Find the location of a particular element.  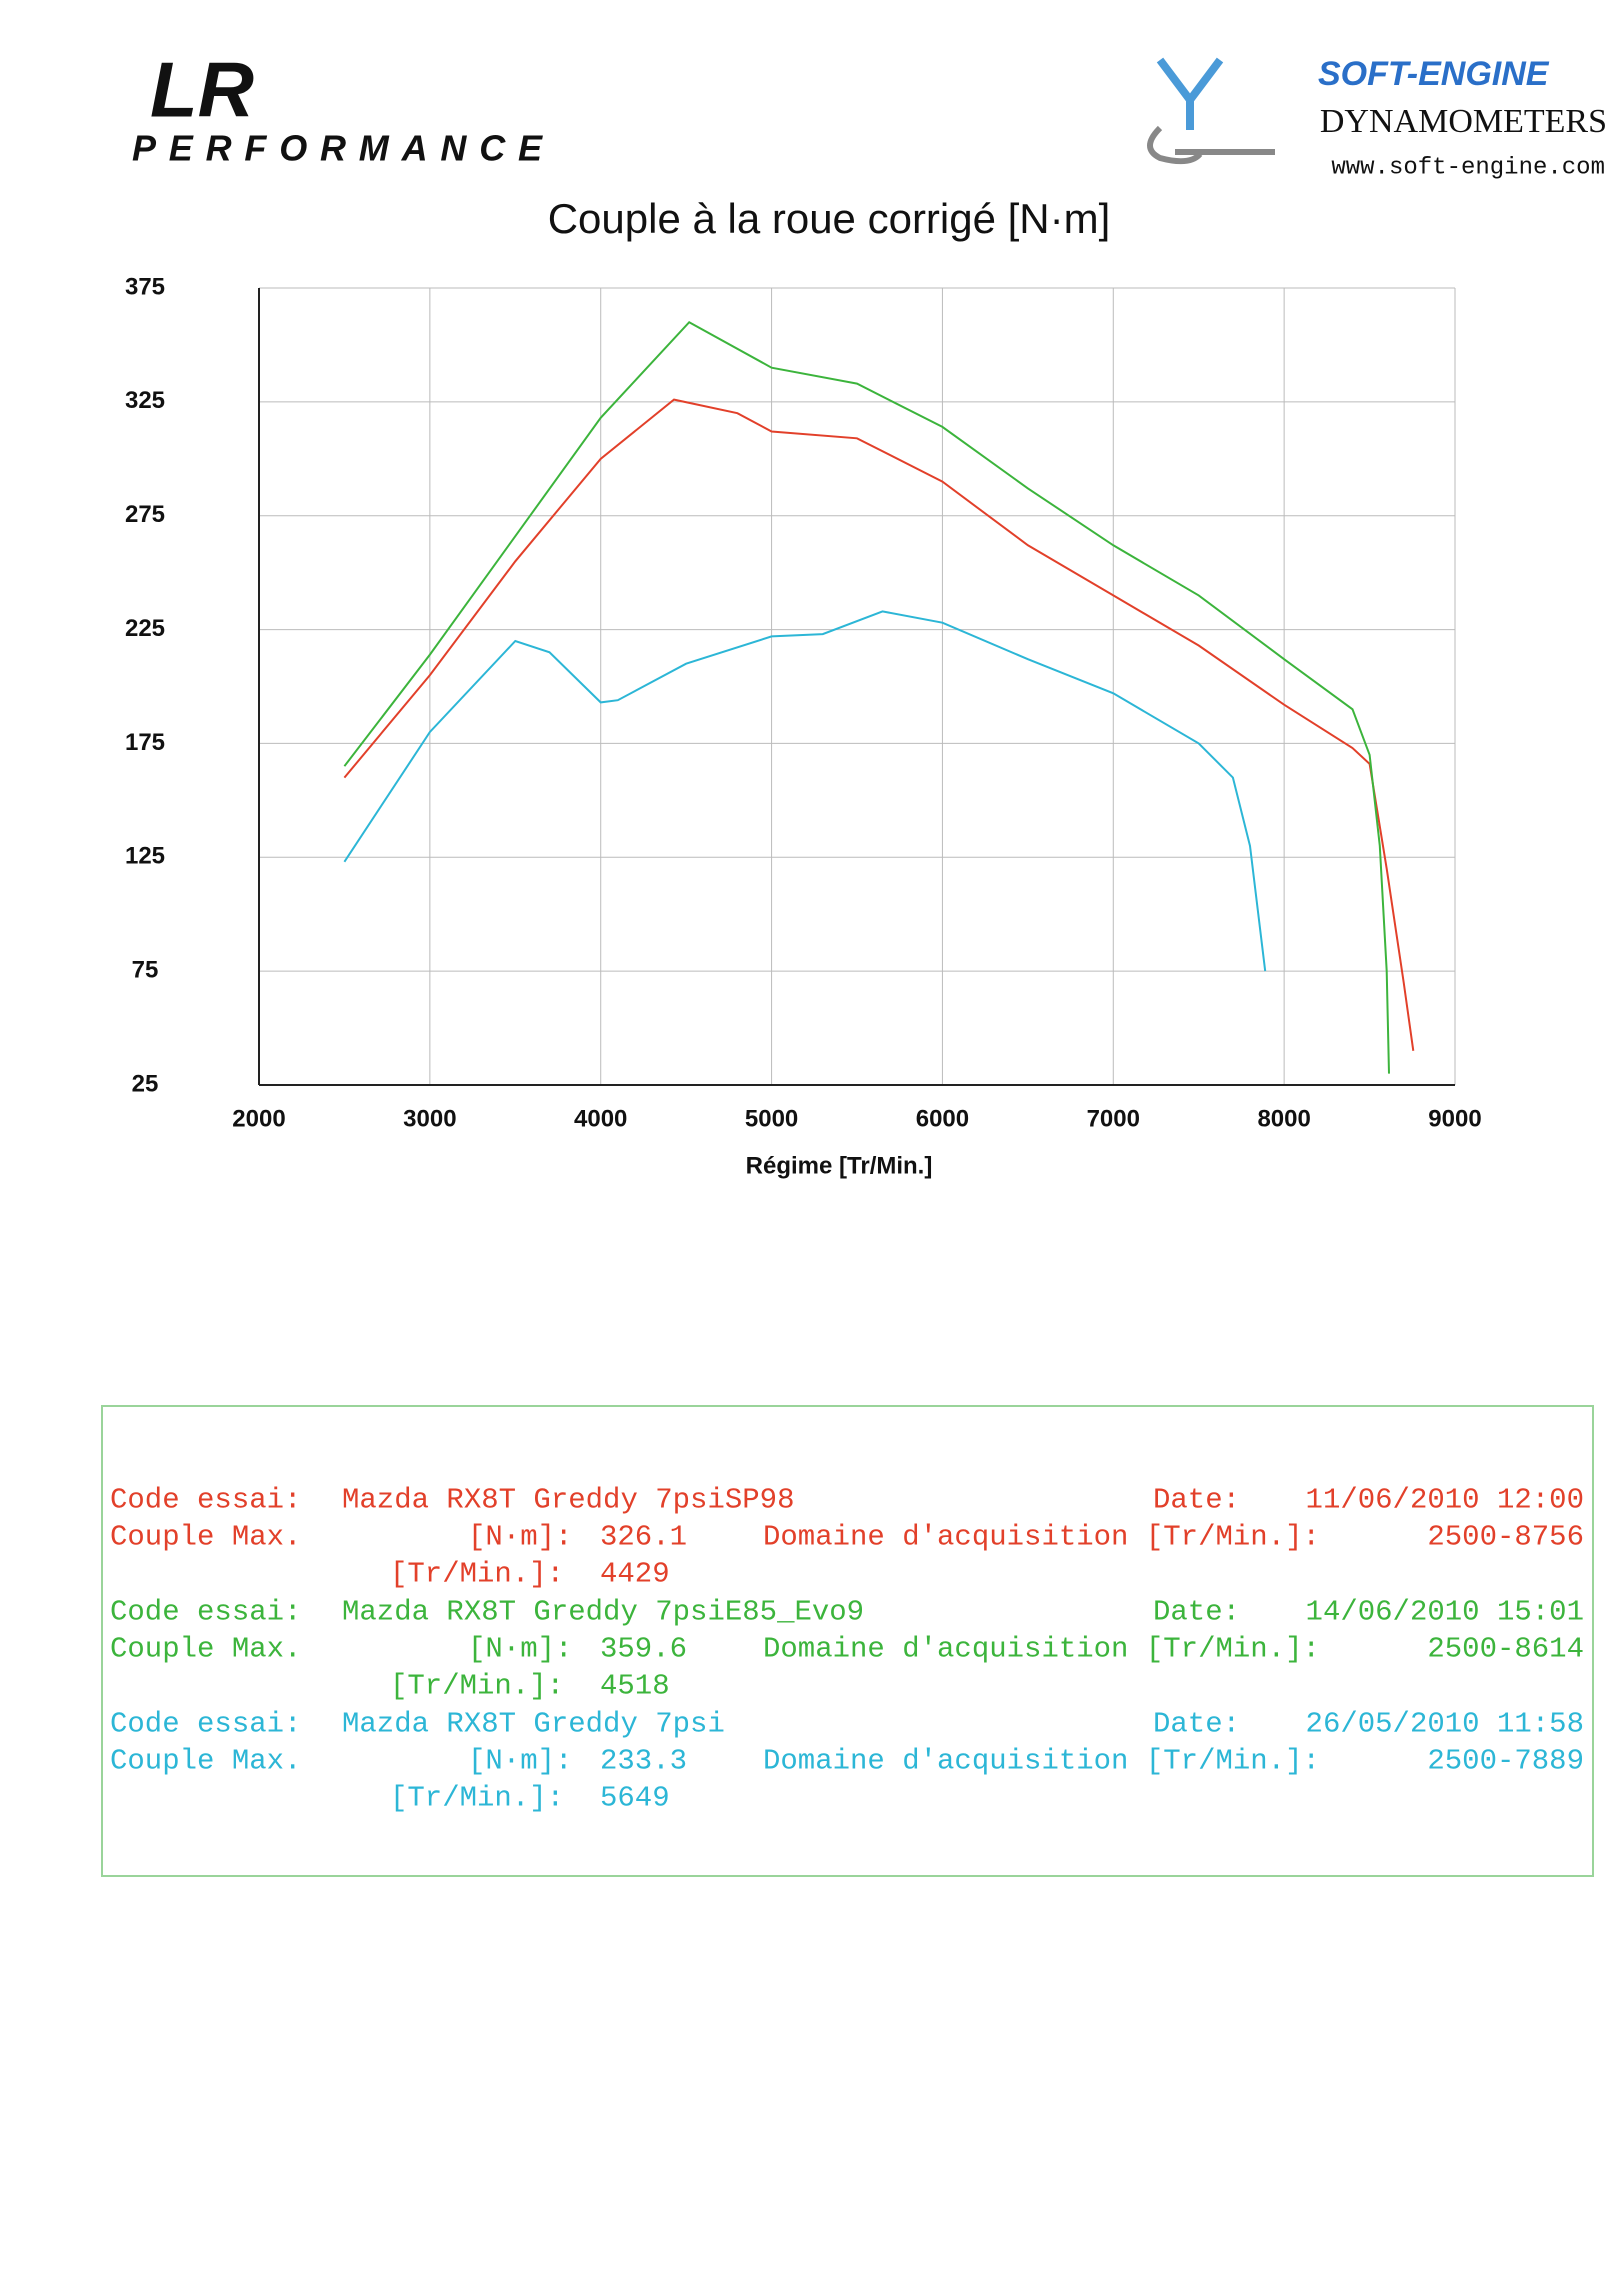

y-tick-label: 325 is located at coordinates (145, 400).